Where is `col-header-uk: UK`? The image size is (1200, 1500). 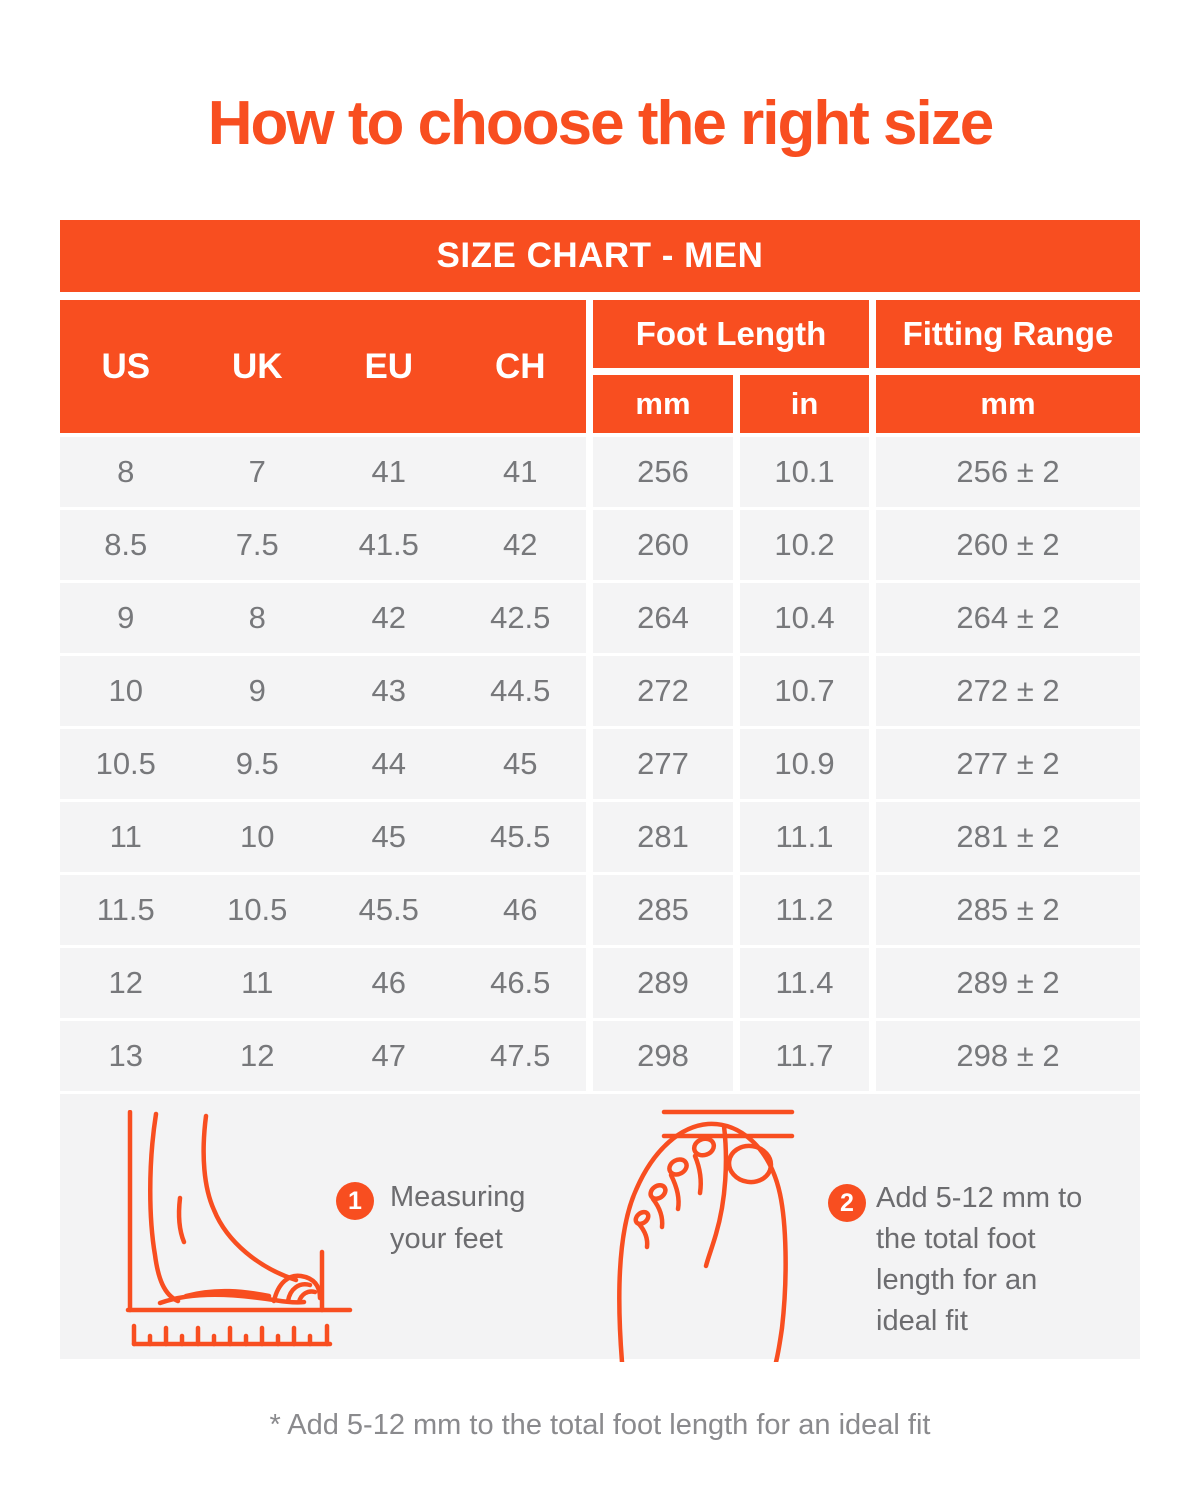
col-header-uk: UK is located at coordinates (257, 366).